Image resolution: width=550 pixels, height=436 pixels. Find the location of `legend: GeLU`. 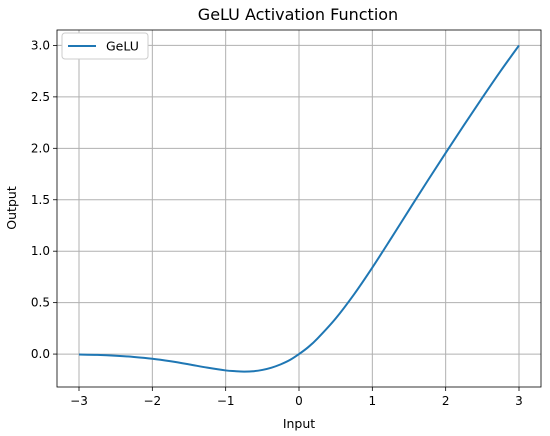

legend: GeLU is located at coordinates (105, 46).